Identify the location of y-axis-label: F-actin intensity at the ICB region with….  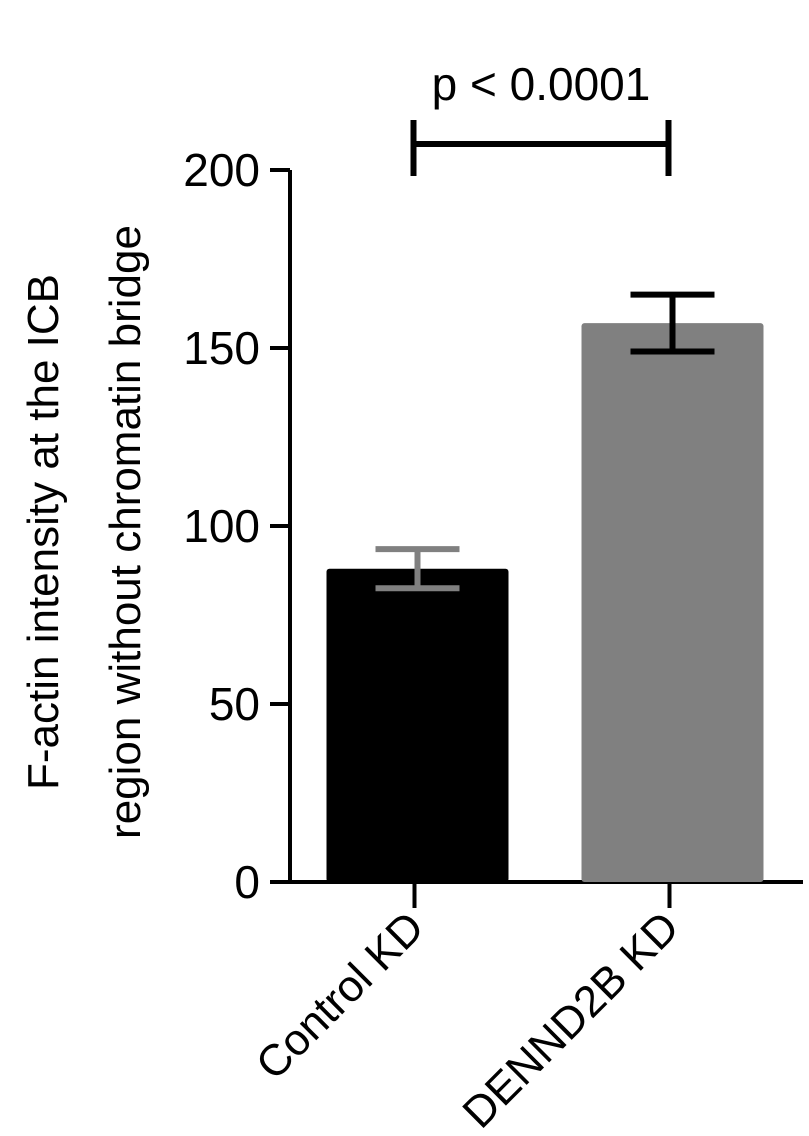
(84, 532).